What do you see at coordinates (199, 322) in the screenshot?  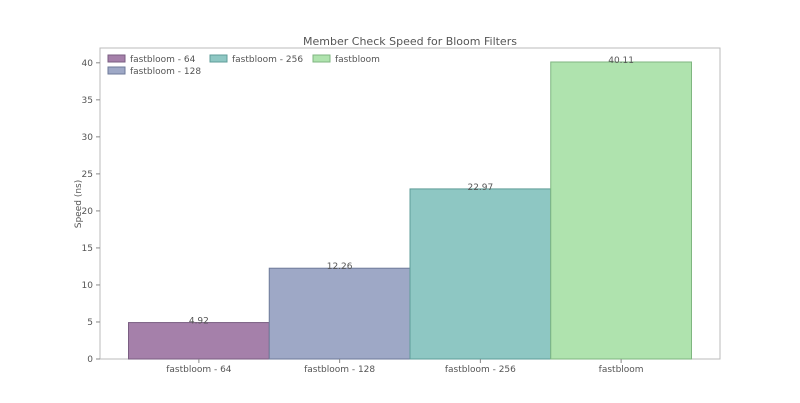 I see `data-label: 4.92` at bounding box center [199, 322].